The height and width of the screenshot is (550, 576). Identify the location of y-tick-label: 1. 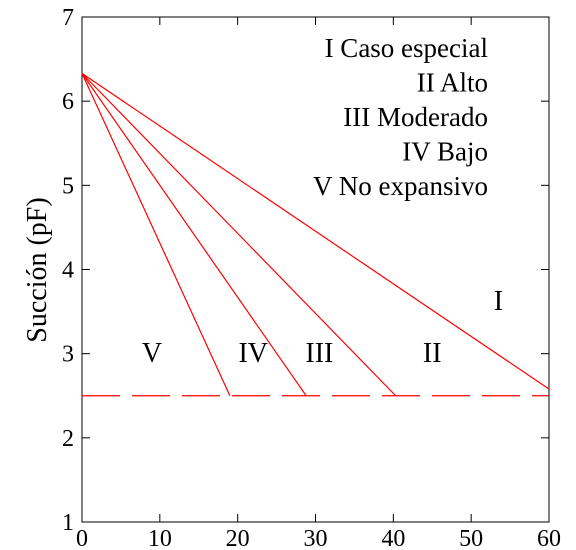
(68, 523).